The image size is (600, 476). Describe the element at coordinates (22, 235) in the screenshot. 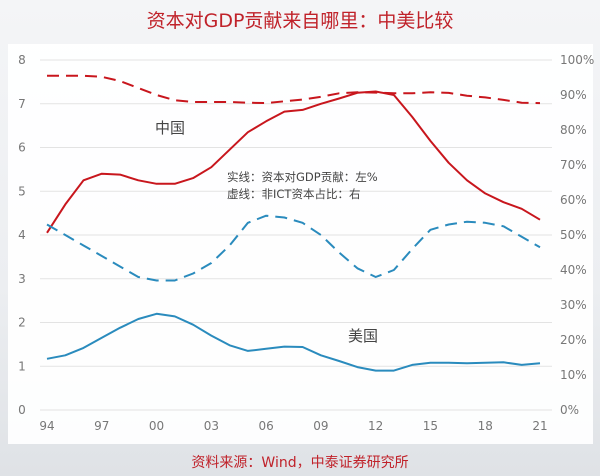

I see `y-left-tick-label: 4` at that location.